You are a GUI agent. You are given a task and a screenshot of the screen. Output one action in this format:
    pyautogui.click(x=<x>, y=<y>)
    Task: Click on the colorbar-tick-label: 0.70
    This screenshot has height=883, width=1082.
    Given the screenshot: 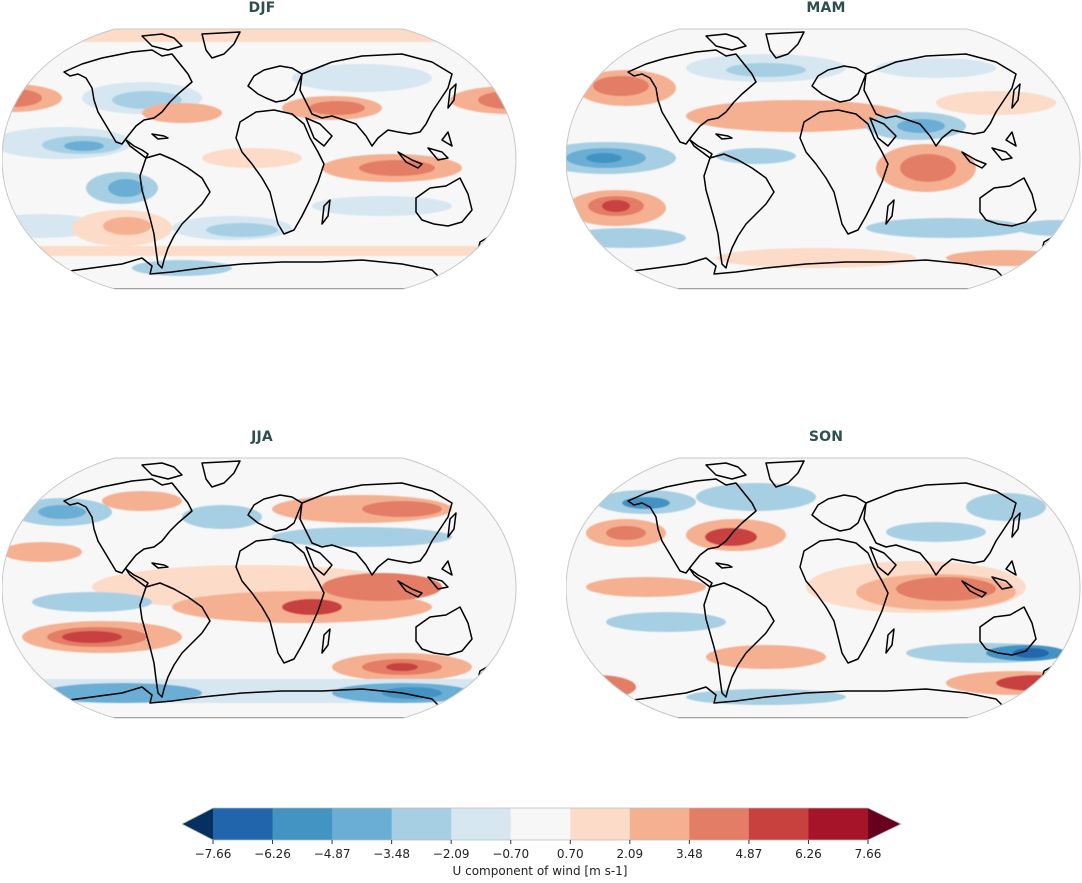 What is the action you would take?
    pyautogui.click(x=570, y=854)
    